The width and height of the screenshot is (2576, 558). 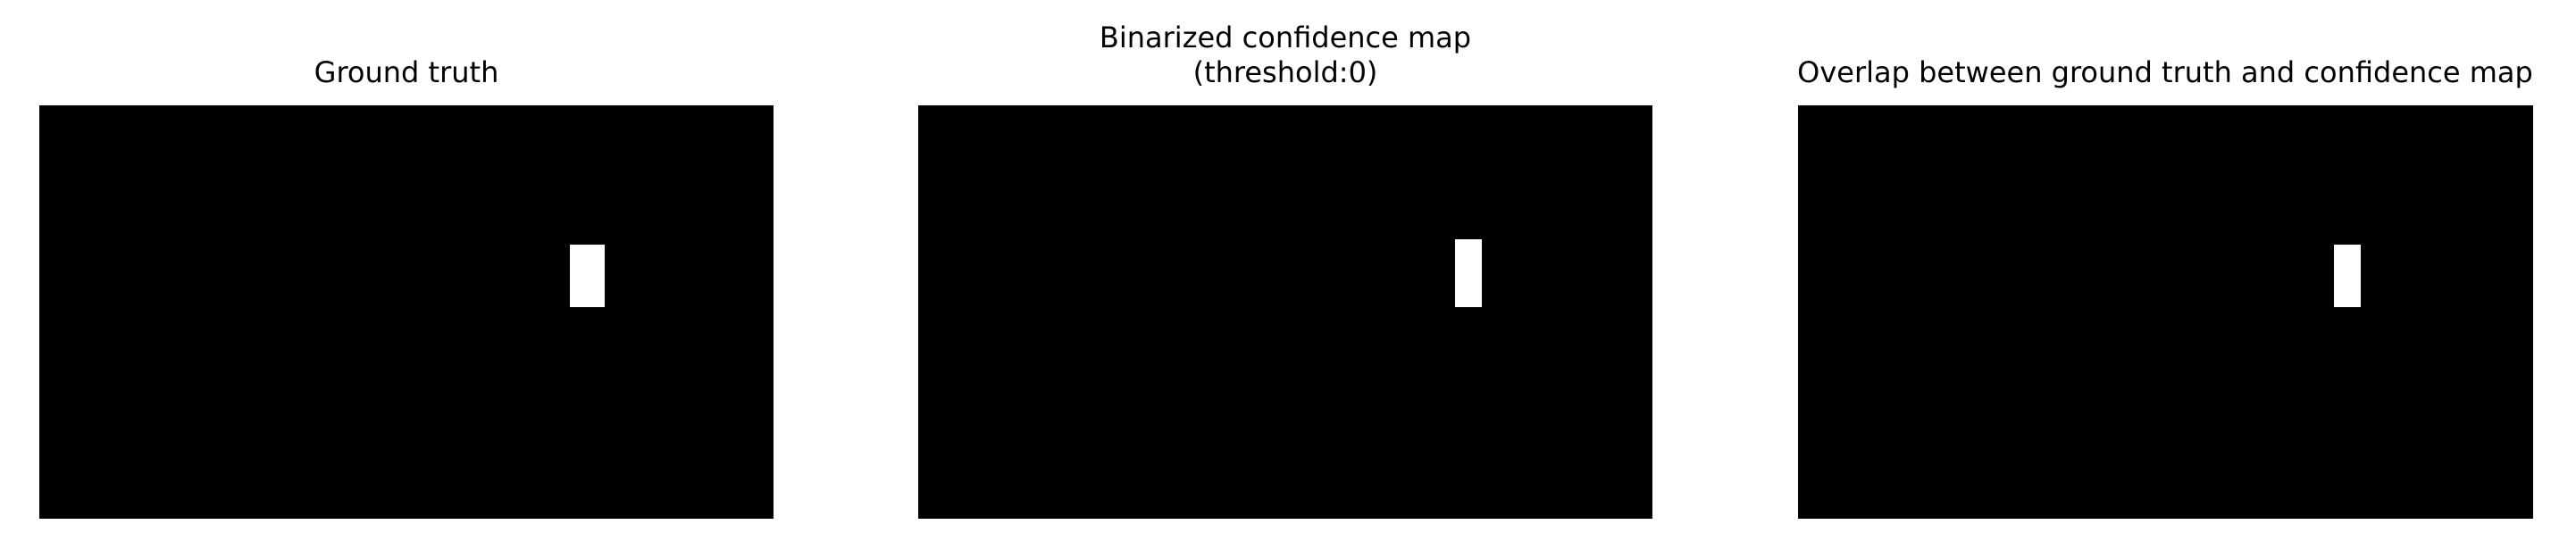 I want to click on panel-title: Ground truth, so click(x=407, y=72).